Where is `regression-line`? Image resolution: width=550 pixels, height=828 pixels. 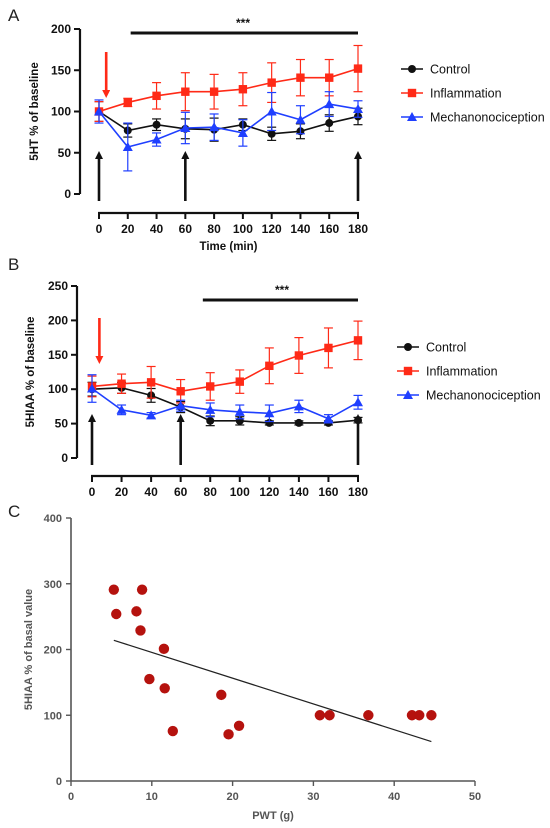 regression-line is located at coordinates (272, 691).